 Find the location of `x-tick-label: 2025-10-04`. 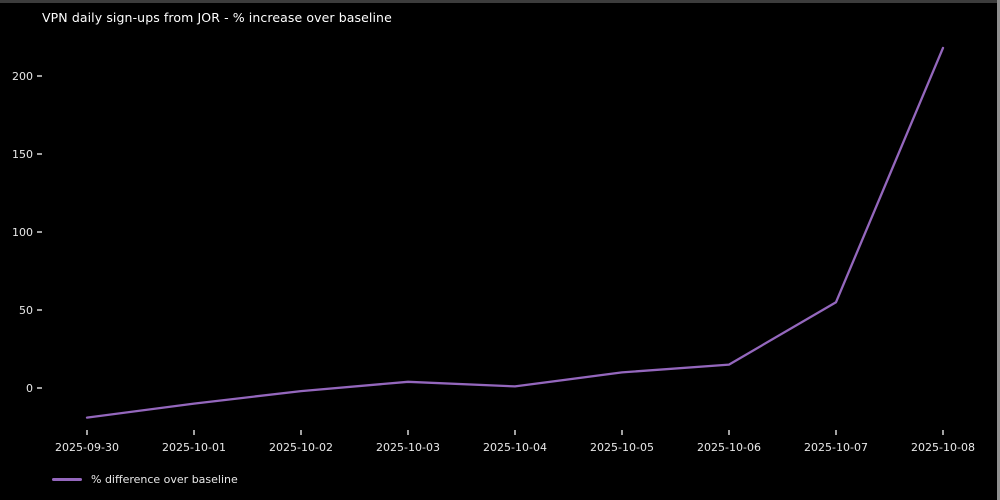

x-tick-label: 2025-10-04 is located at coordinates (515, 447).